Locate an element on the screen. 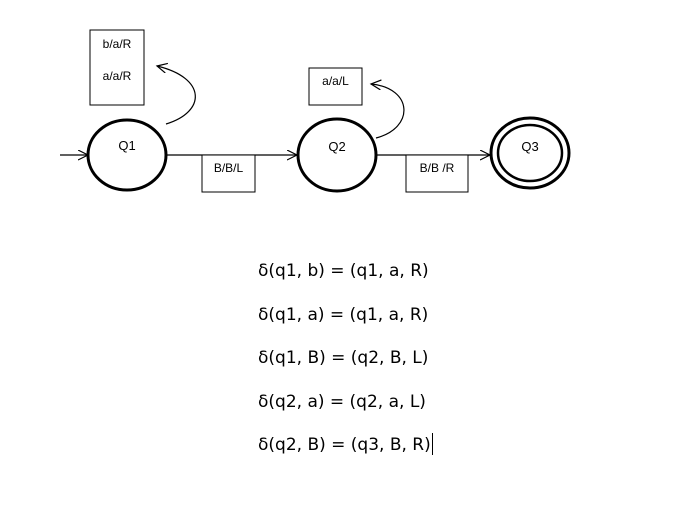  state-q2-label: Q2 is located at coordinates (336, 146).